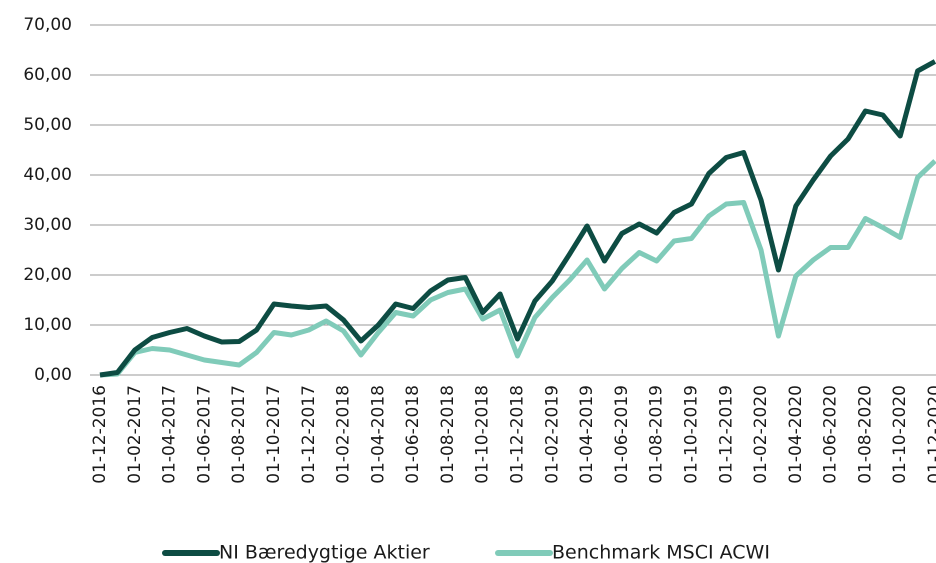 The width and height of the screenshot is (936, 563). Describe the element at coordinates (47, 325) in the screenshot. I see `y-tick-label: 10,00` at that location.